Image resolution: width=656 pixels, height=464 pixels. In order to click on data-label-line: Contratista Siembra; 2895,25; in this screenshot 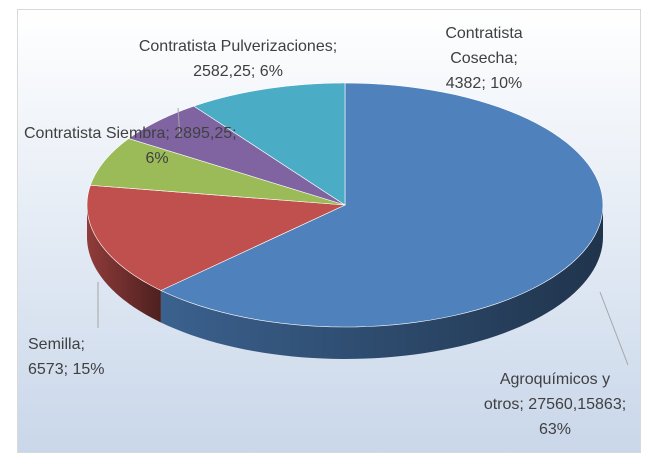, I will do `click(130, 133)`.